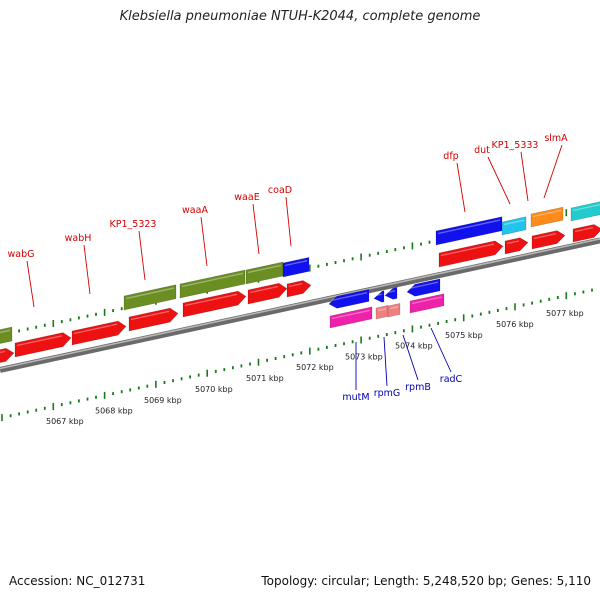 Image resolution: width=600 pixels, height=600 pixels. I want to click on gene-label-forward: KP1_5333, so click(515, 145).